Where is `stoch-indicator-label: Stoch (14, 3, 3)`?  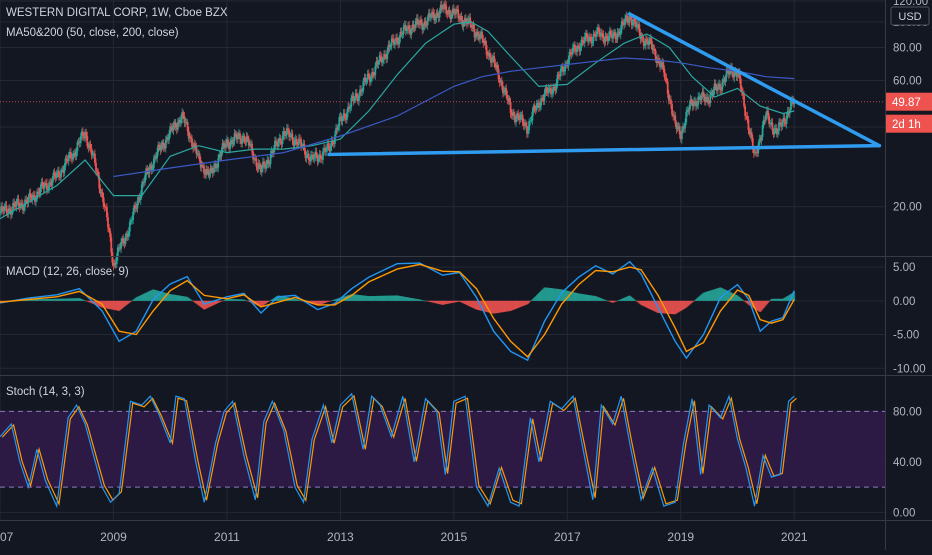
stoch-indicator-label: Stoch (14, 3, 3) is located at coordinates (45, 392).